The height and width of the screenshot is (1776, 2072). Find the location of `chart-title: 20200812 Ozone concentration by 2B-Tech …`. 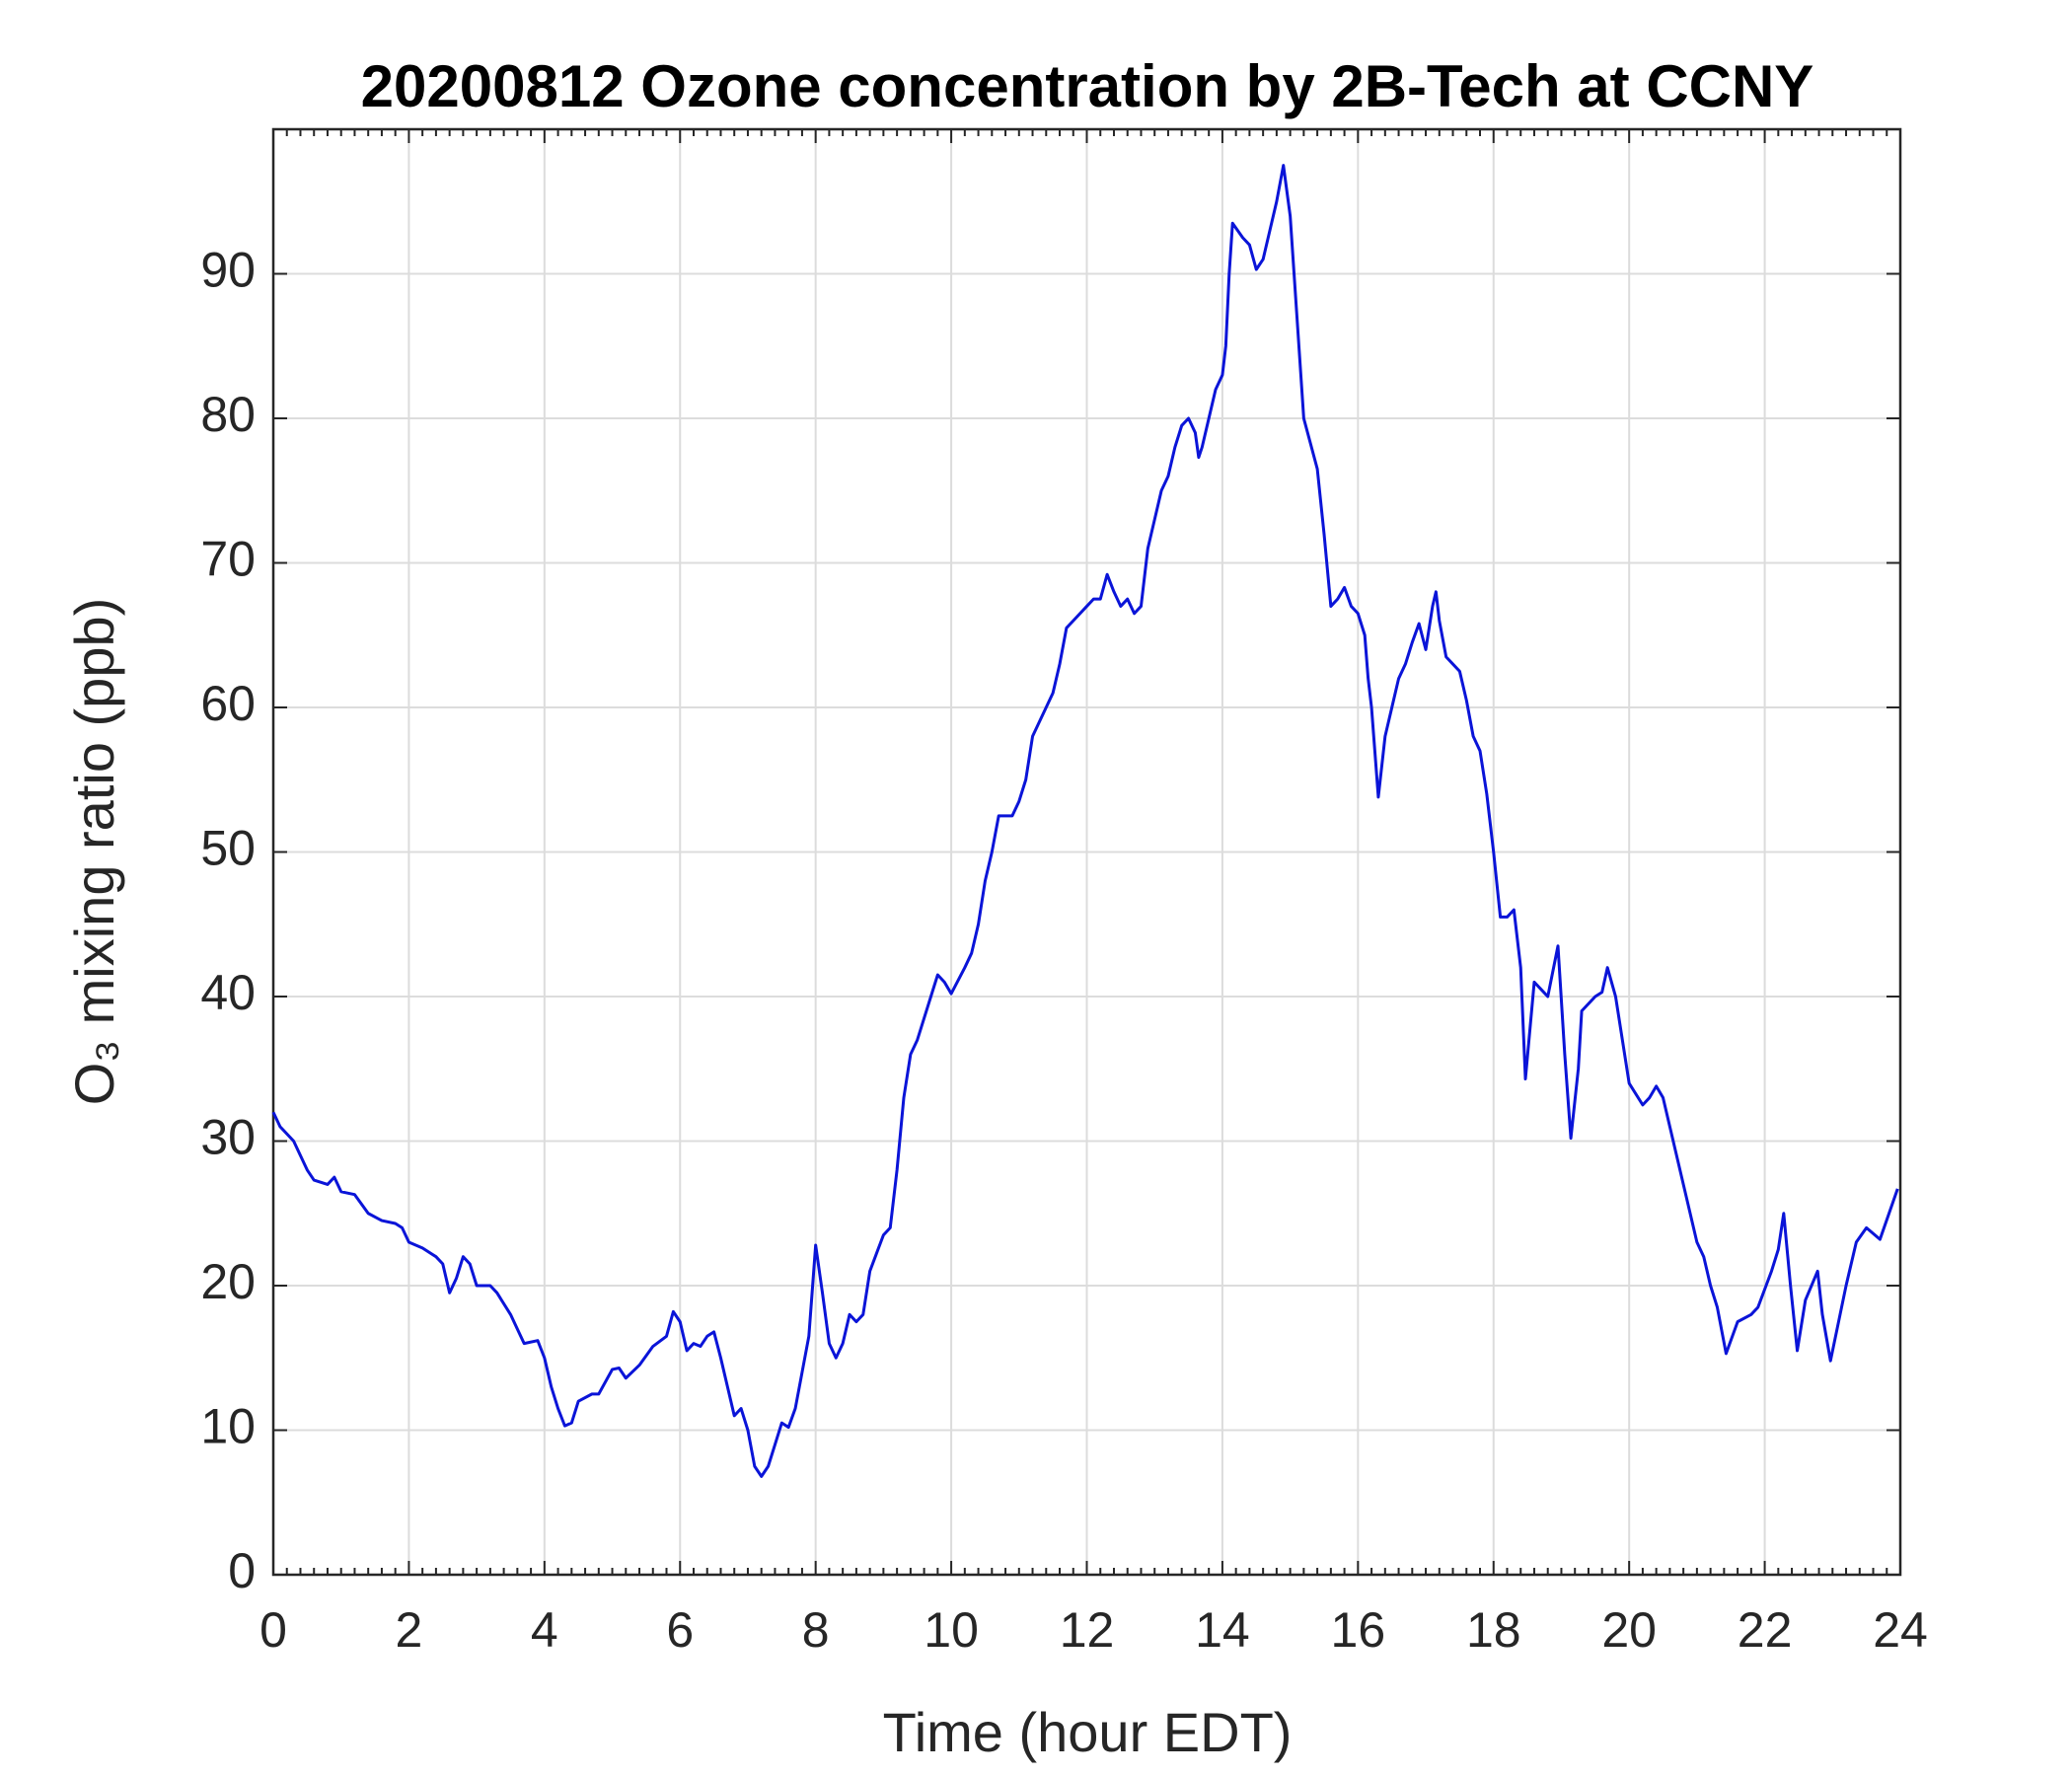

chart-title: 20200812 Ozone concentration by 2B-Tech … is located at coordinates (1088, 86).